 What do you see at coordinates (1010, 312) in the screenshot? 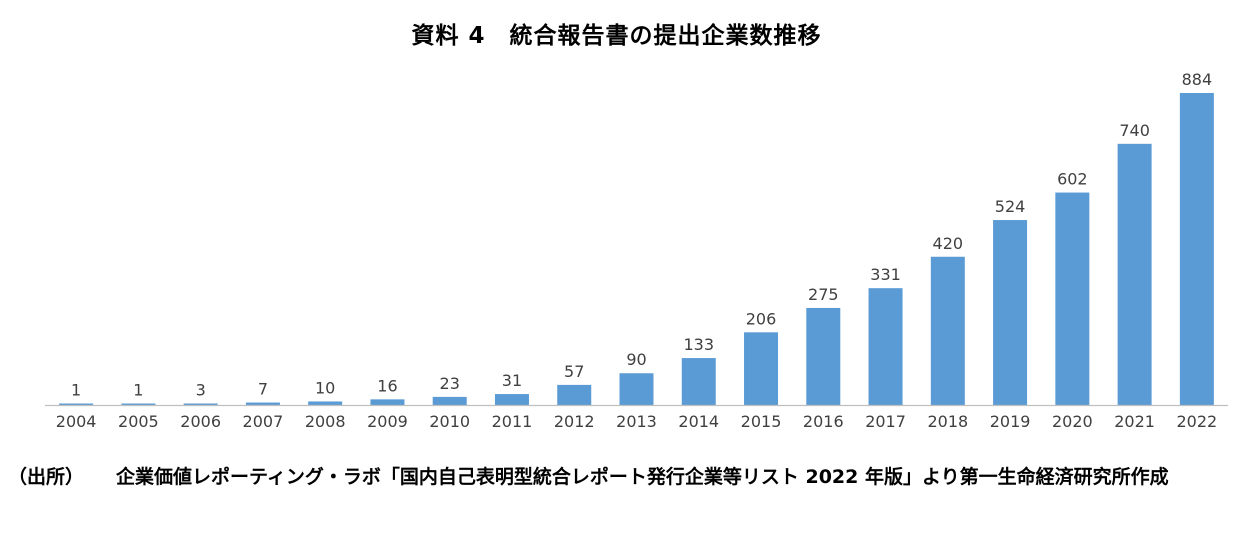
I see `bar-2019` at bounding box center [1010, 312].